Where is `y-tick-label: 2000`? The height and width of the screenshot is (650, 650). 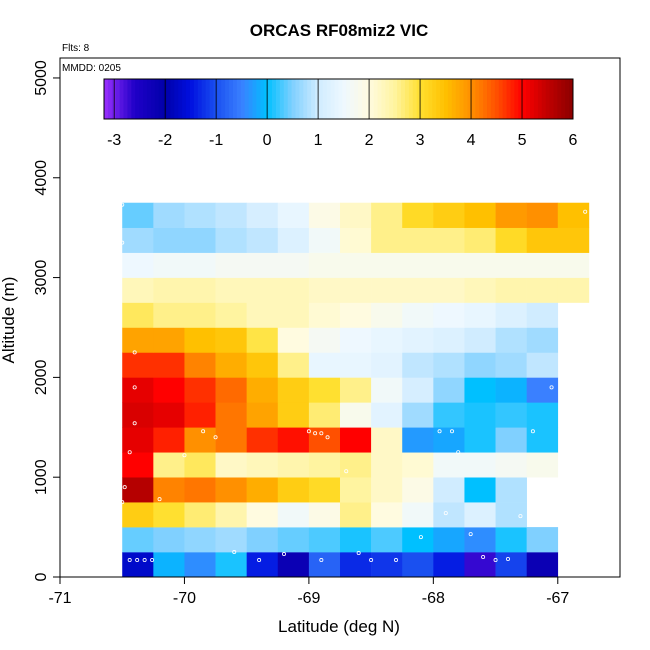 y-tick-label: 2000 is located at coordinates (41, 377).